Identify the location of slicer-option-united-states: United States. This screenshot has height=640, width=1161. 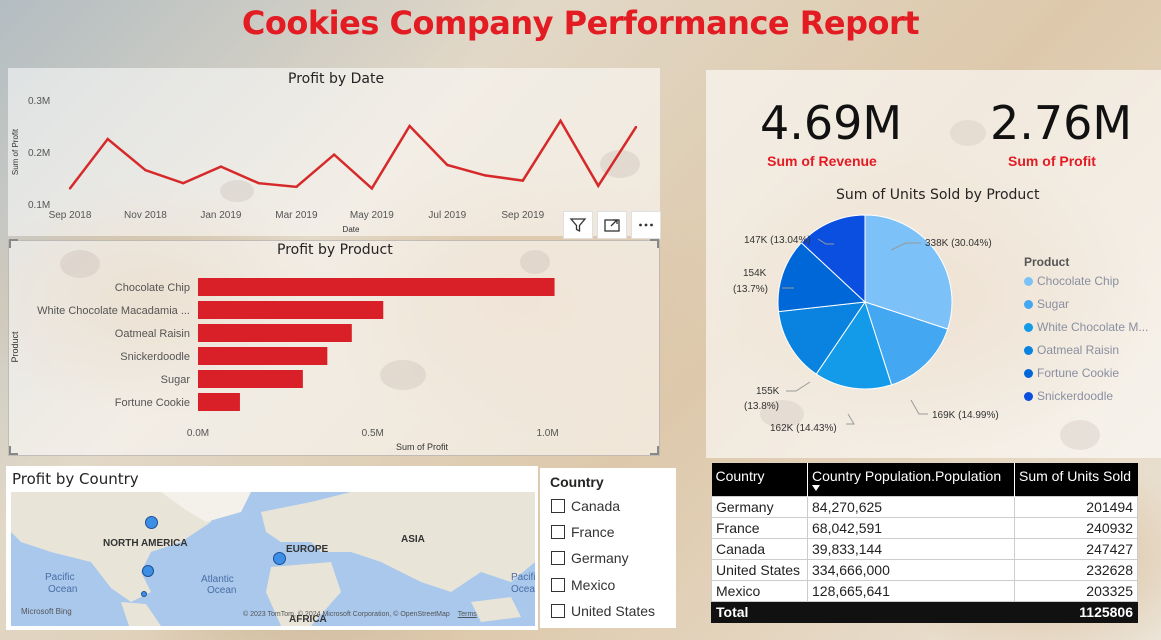
(603, 611).